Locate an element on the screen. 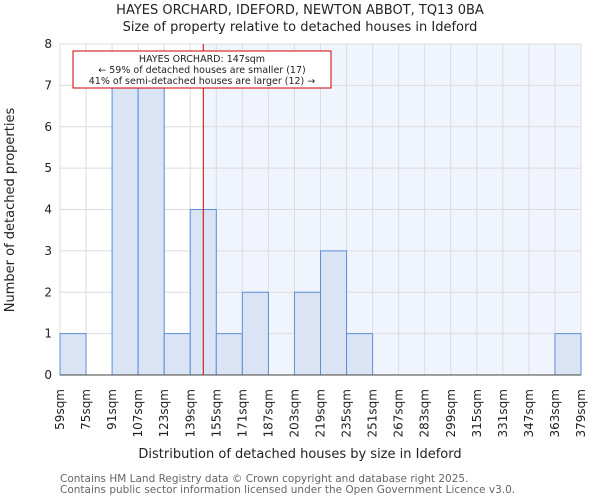  x-tick-label: 331sqm is located at coordinates (503, 413).